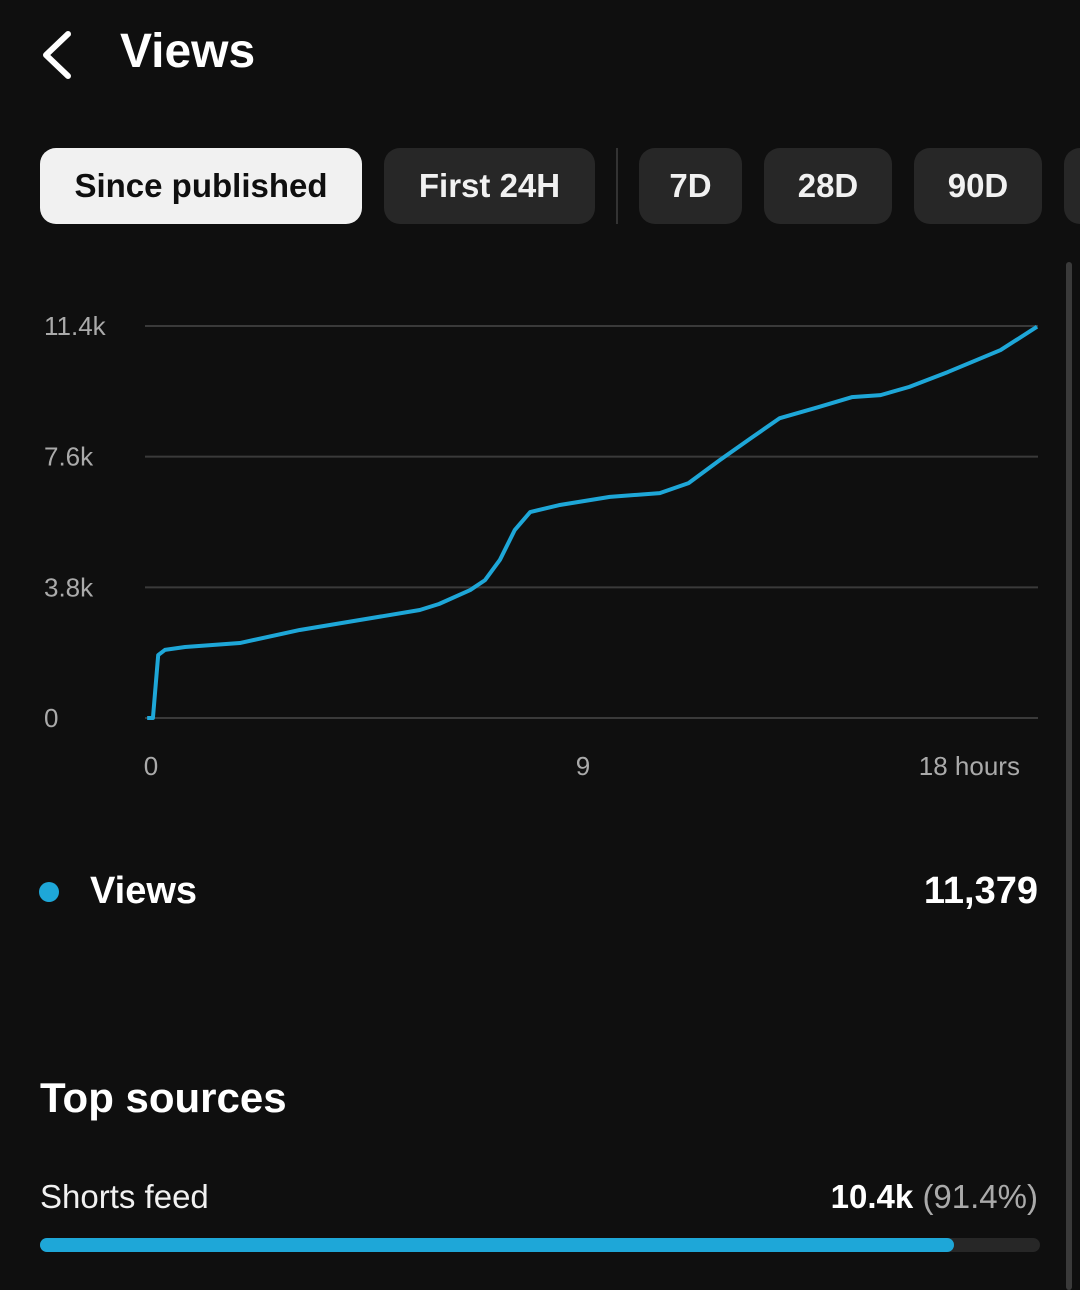 This screenshot has width=1080, height=1290. Describe the element at coordinates (124, 1196) in the screenshot. I see `source-name: Shorts feed` at that location.